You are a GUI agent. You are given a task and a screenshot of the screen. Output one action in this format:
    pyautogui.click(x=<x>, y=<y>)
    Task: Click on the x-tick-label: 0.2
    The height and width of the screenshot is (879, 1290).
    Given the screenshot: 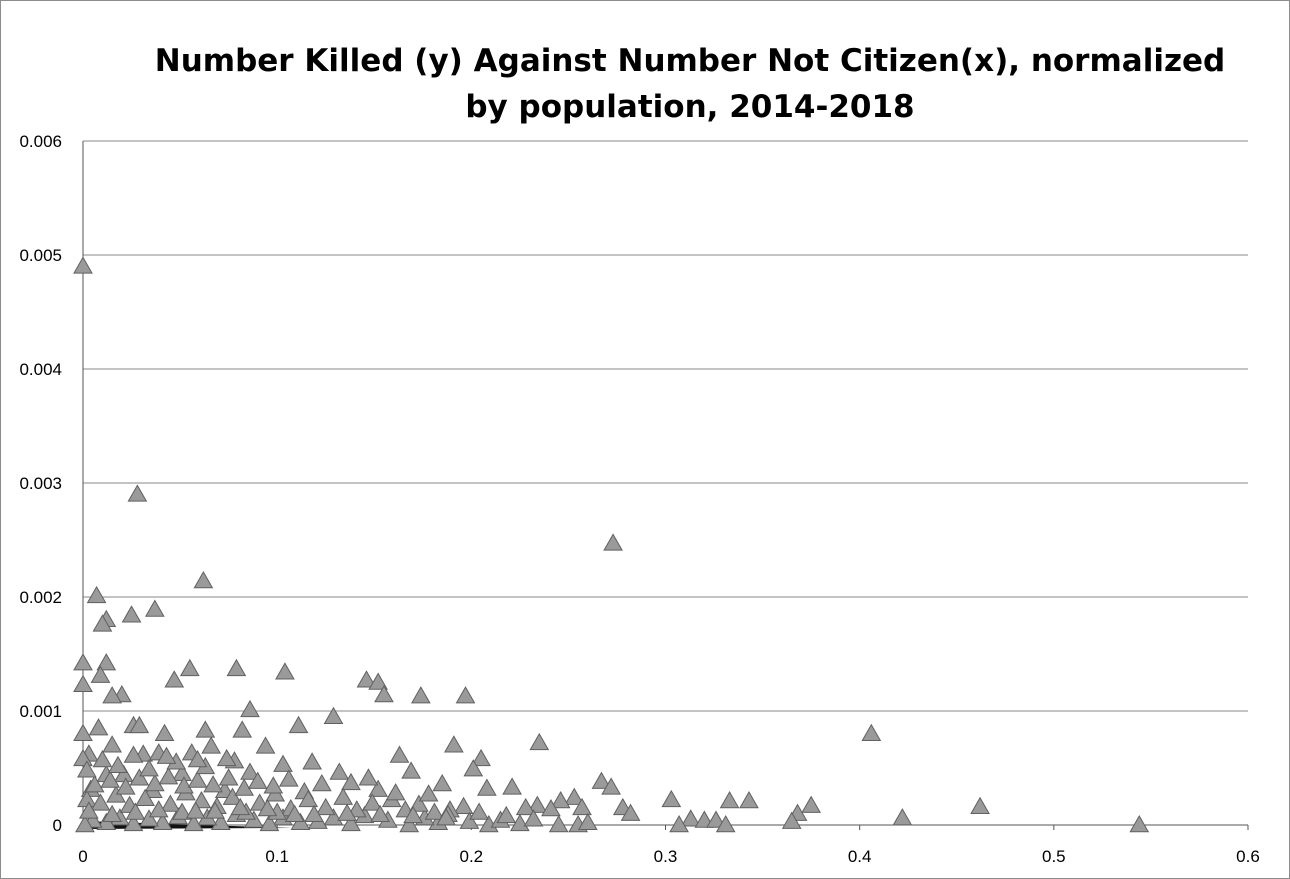 What is the action you would take?
    pyautogui.click(x=472, y=856)
    